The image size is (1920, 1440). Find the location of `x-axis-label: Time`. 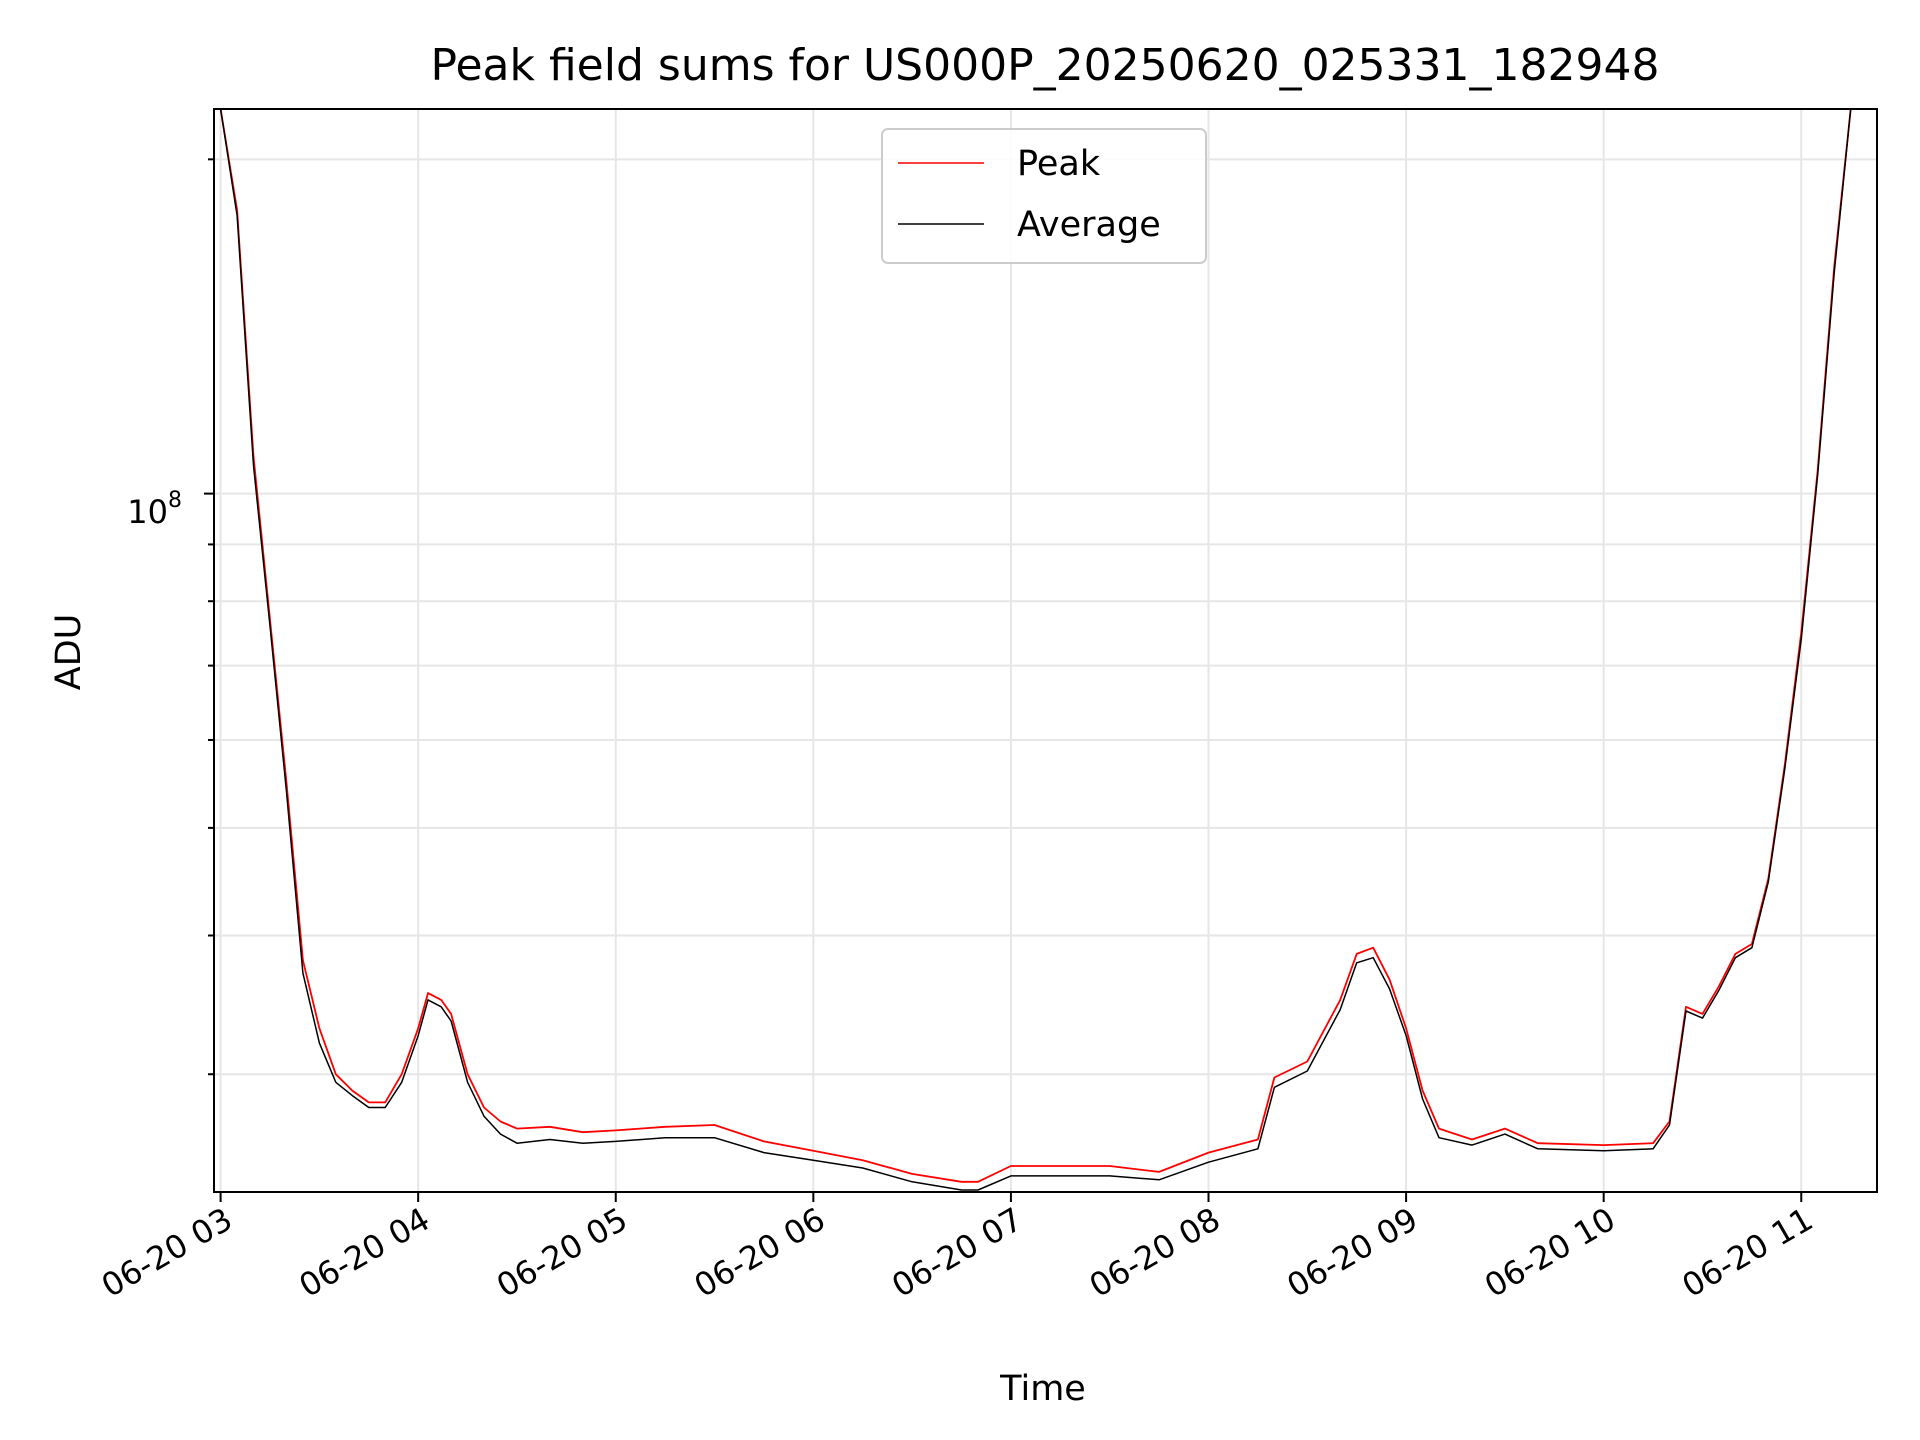

x-axis-label: Time is located at coordinates (1042, 1389).